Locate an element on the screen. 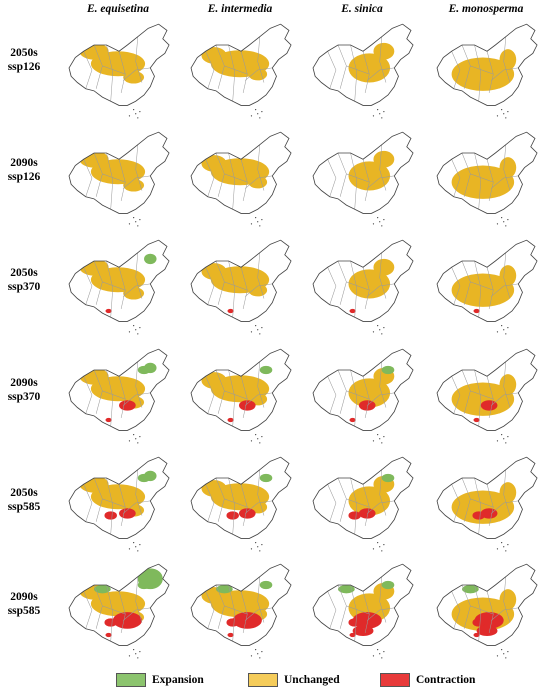 This screenshot has width=550, height=695. row-label-1: 2050s ssp126 is located at coordinates (24, 60).